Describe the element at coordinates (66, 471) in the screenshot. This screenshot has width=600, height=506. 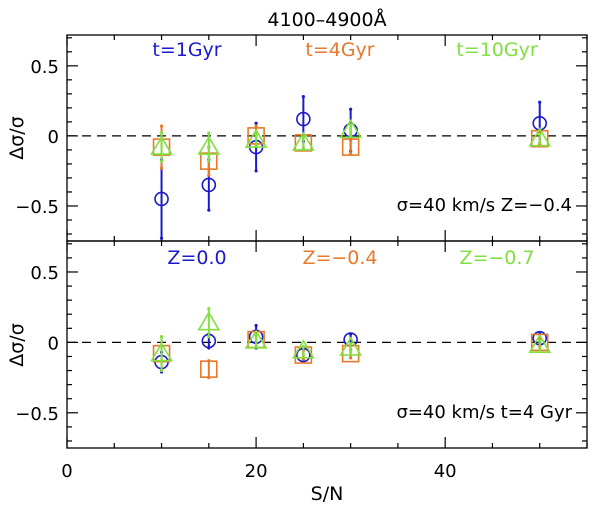
I see `x-tick-label: 0` at that location.